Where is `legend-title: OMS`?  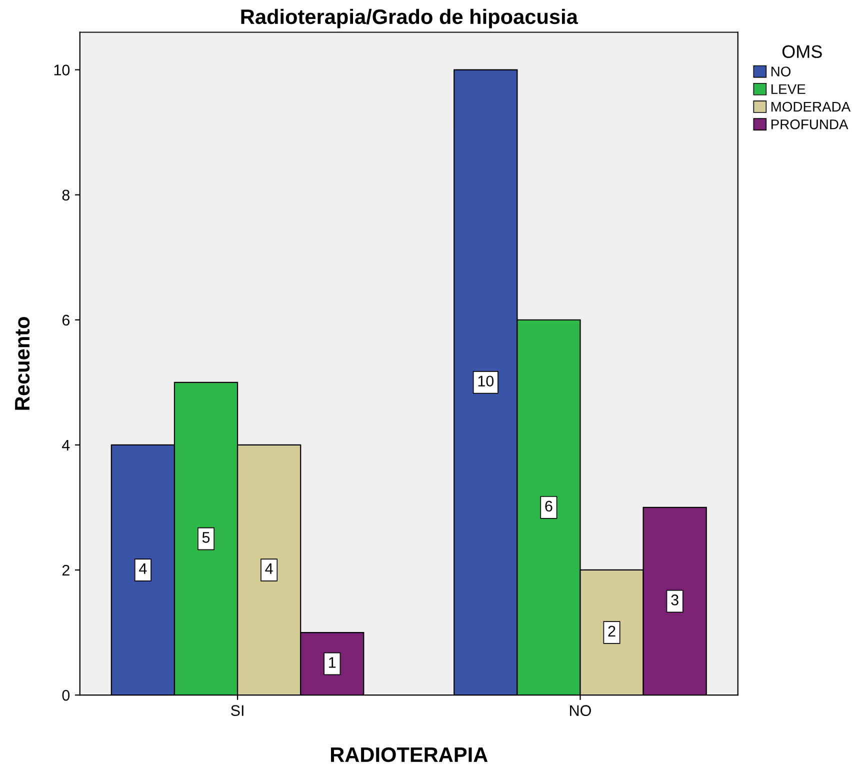 legend-title: OMS is located at coordinates (802, 51).